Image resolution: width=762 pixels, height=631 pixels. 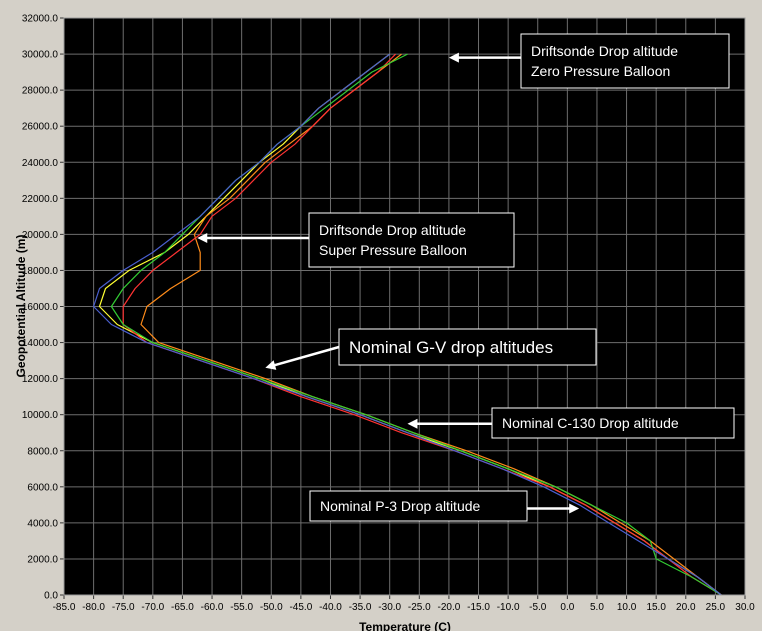 I want to click on y-tick-label: 26000.0, so click(x=40, y=127).